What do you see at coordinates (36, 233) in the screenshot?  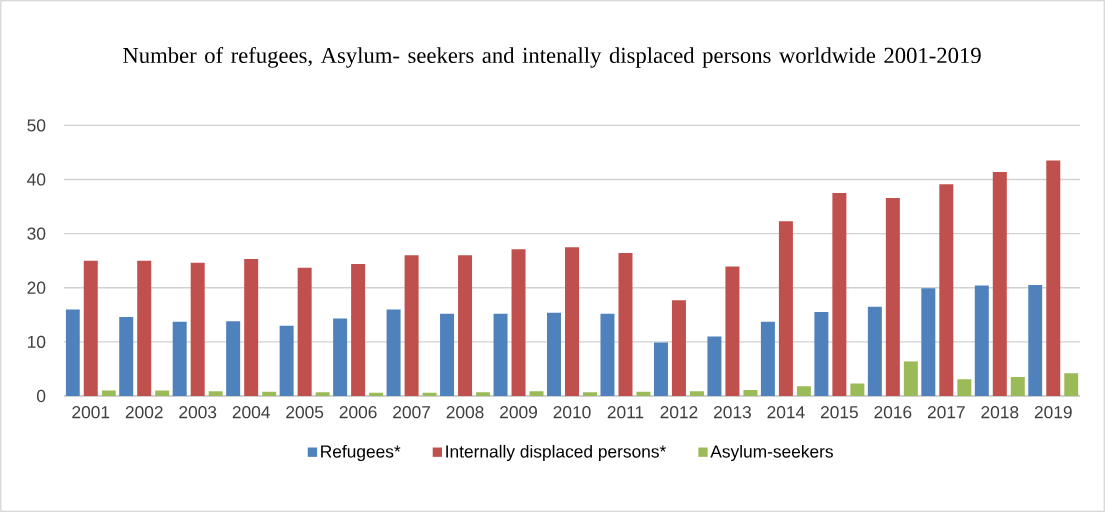 I see `y-tick-label: 30` at bounding box center [36, 233].